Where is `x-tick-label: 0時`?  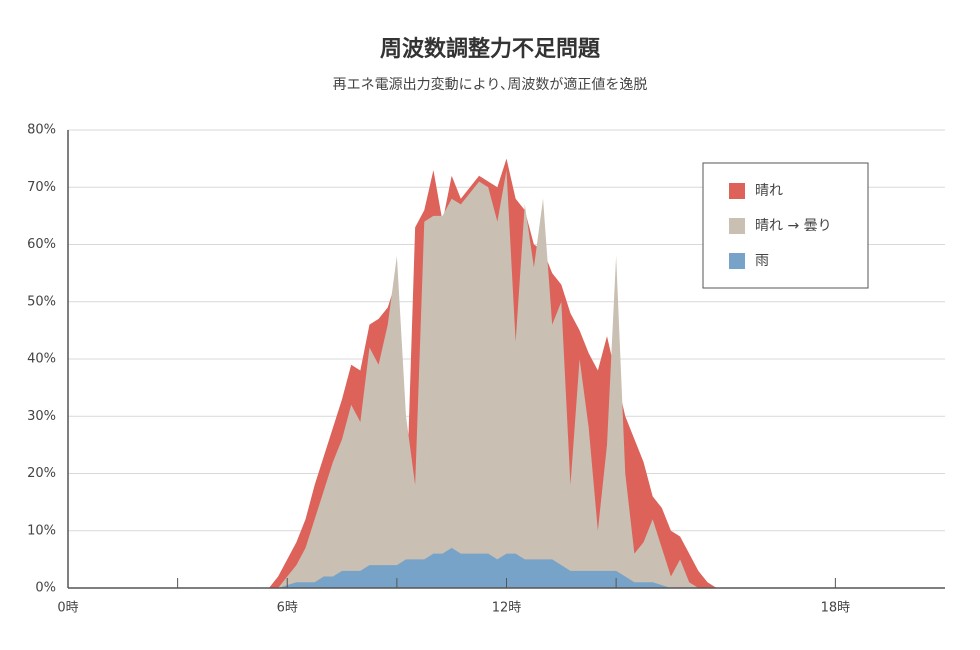
x-tick-label: 0時 is located at coordinates (67, 608).